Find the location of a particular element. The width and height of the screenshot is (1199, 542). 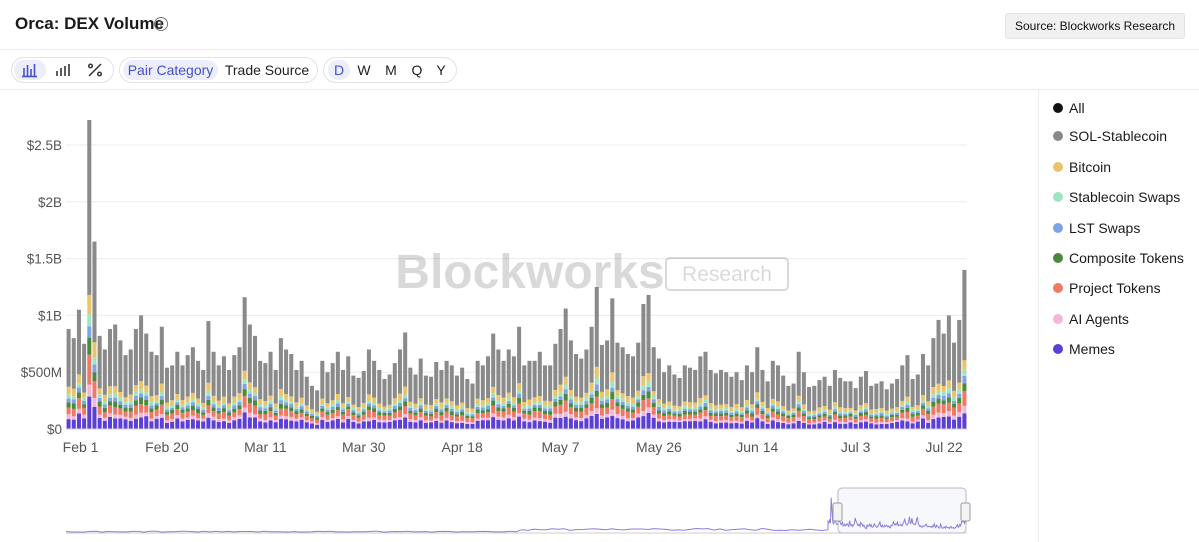

bar-icon is located at coordinates (63, 70).